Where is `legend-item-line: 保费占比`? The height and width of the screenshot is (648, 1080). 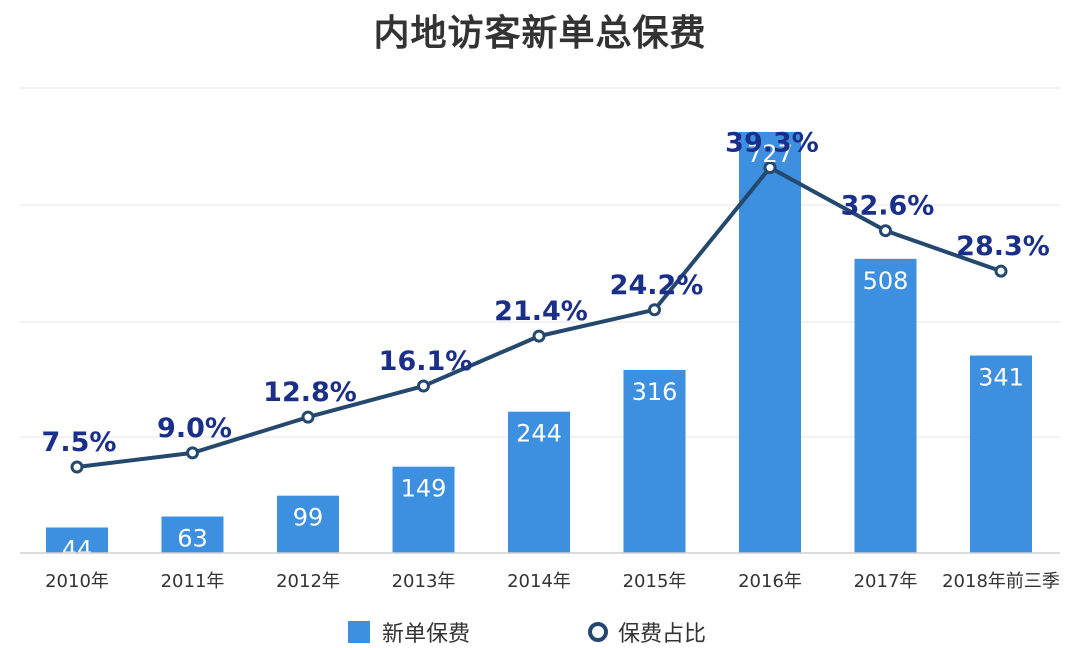
legend-item-line: 保费占比 is located at coordinates (647, 632).